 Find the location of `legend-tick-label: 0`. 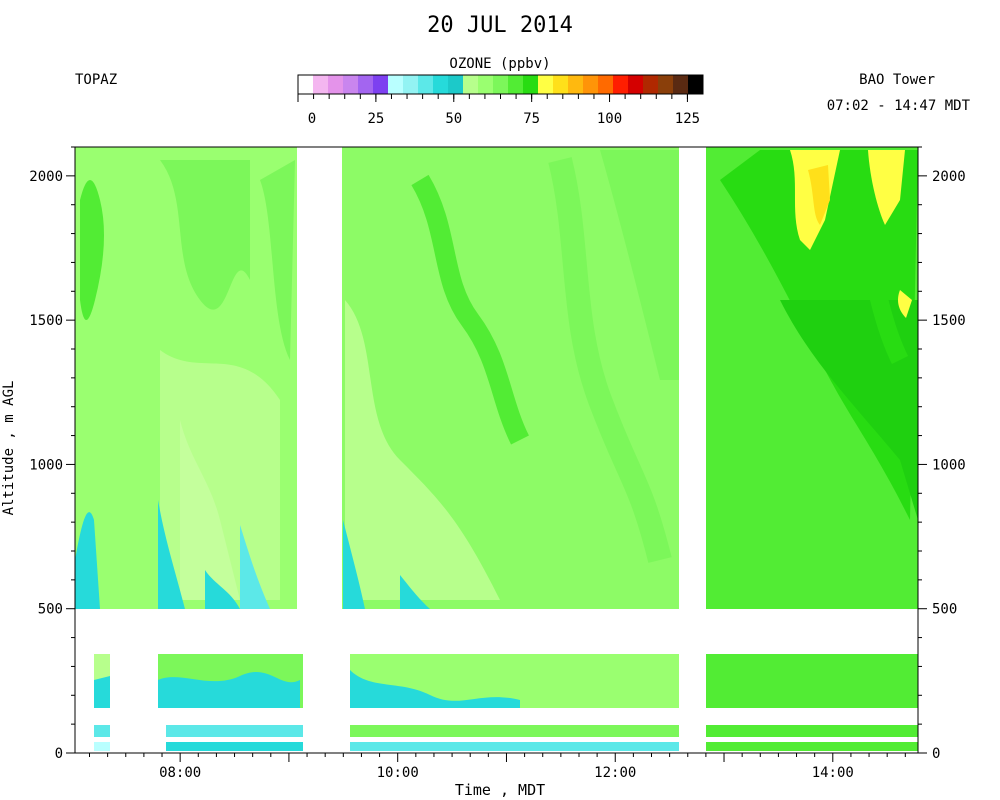

legend-tick-label: 0 is located at coordinates (312, 119).